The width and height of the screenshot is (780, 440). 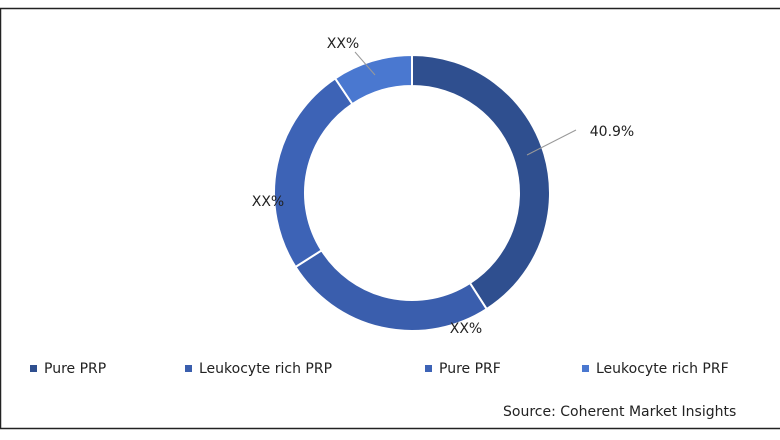 What do you see at coordinates (612, 132) in the screenshot?
I see `data-label: 40.9%` at bounding box center [612, 132].